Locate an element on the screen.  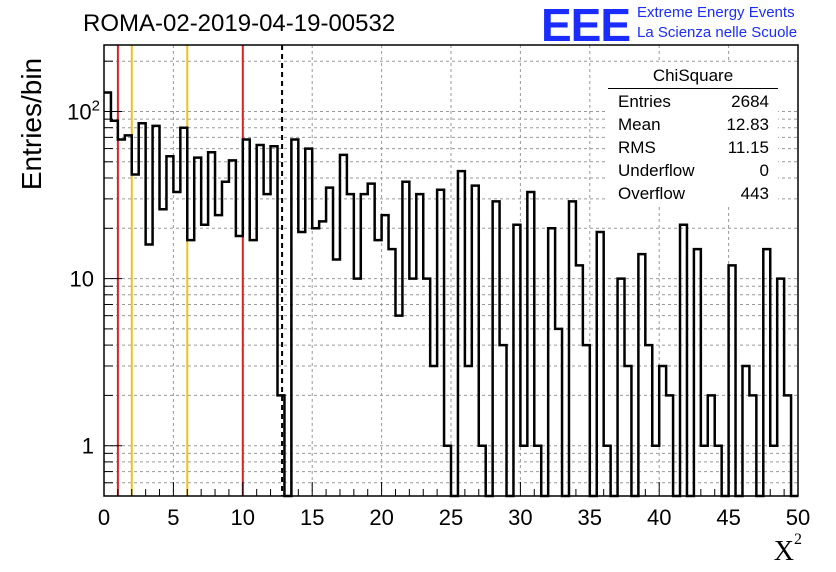
x-axis-label: X2 is located at coordinates (787, 549).